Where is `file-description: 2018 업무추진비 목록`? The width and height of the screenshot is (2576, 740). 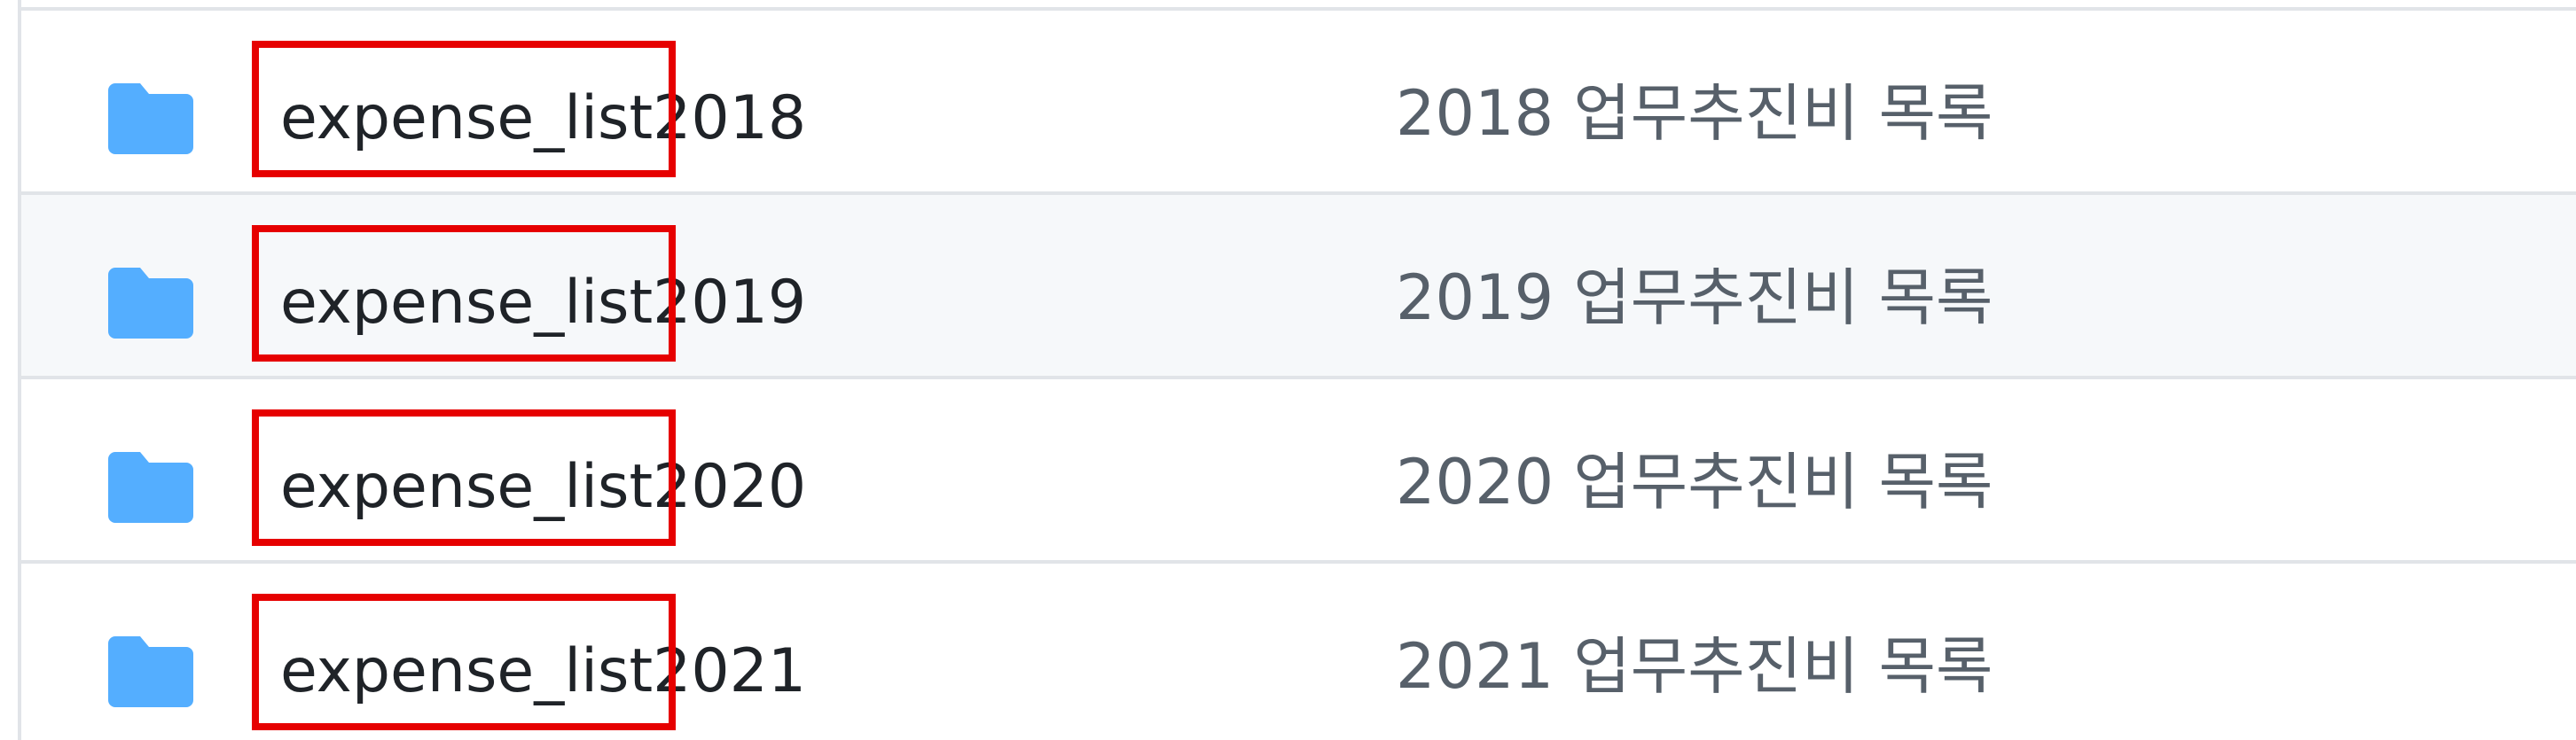
file-description: 2018 업무추진비 목록 is located at coordinates (1694, 113).